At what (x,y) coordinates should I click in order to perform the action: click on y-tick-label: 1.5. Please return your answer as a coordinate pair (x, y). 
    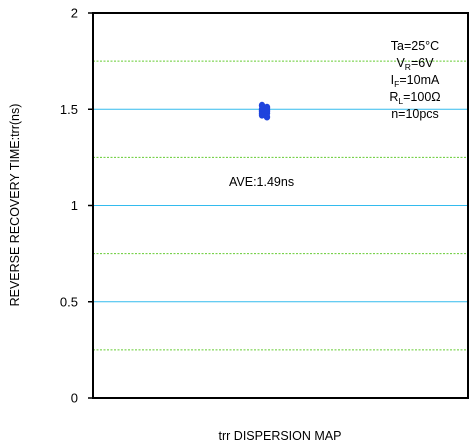
    Looking at the image, I should click on (69, 109).